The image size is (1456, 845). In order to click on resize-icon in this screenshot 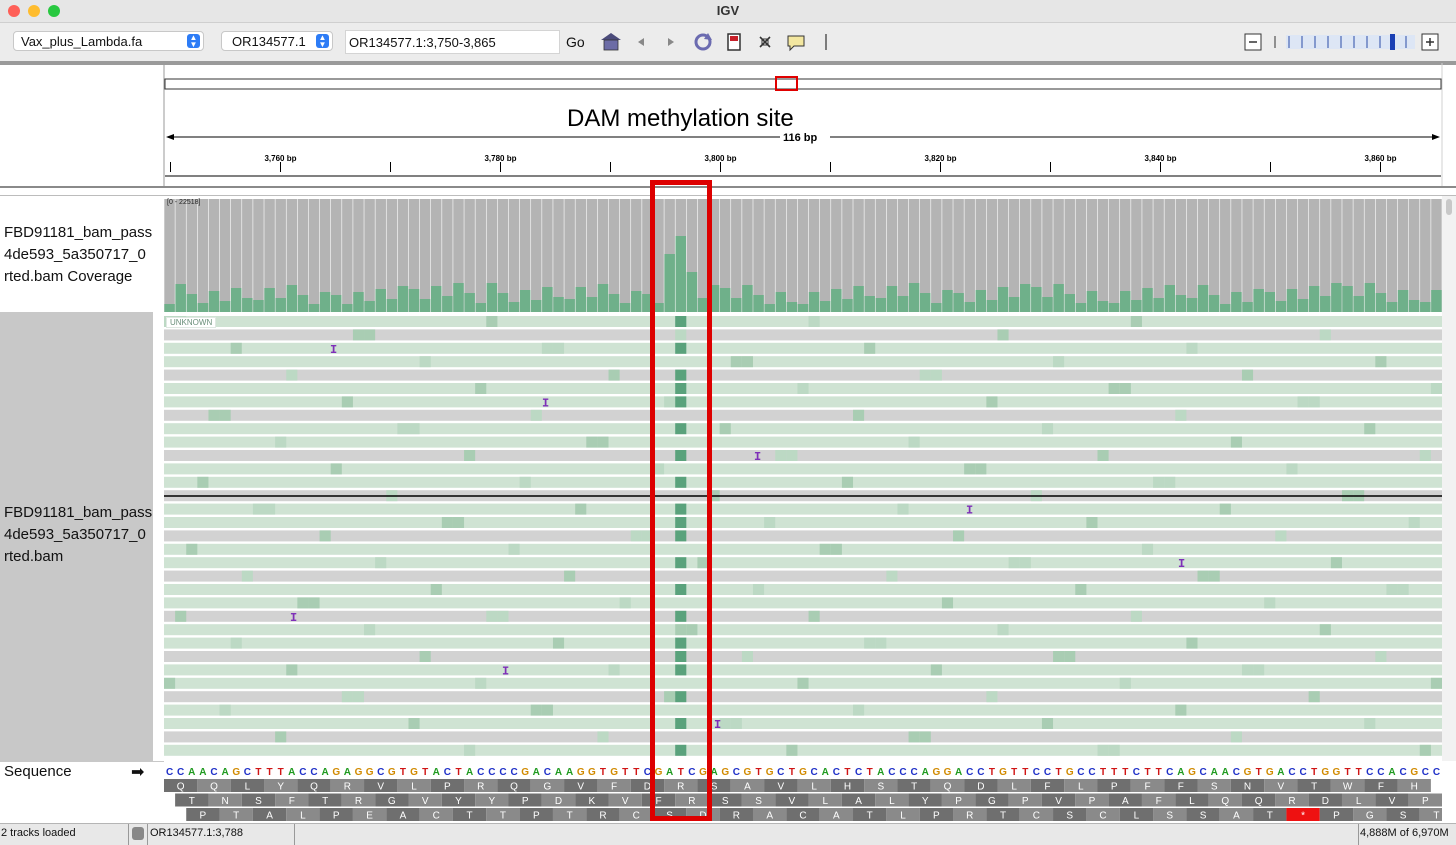, I will do `click(765, 42)`.